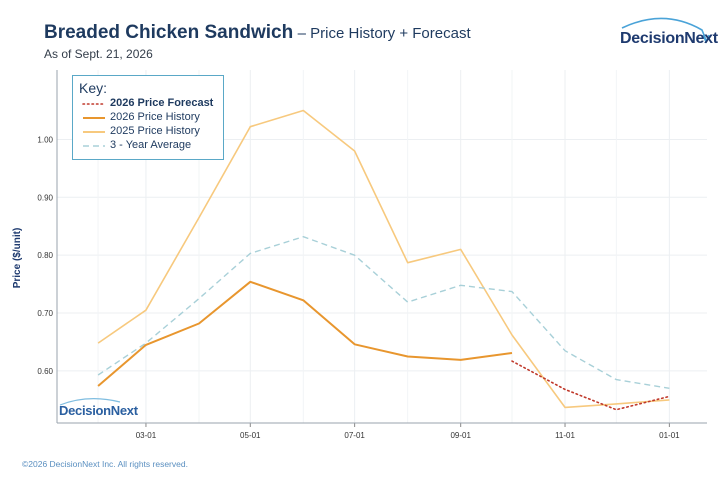 The image size is (720, 480). I want to click on legend-item-2026-history: 2026 Price History, so click(151, 118).